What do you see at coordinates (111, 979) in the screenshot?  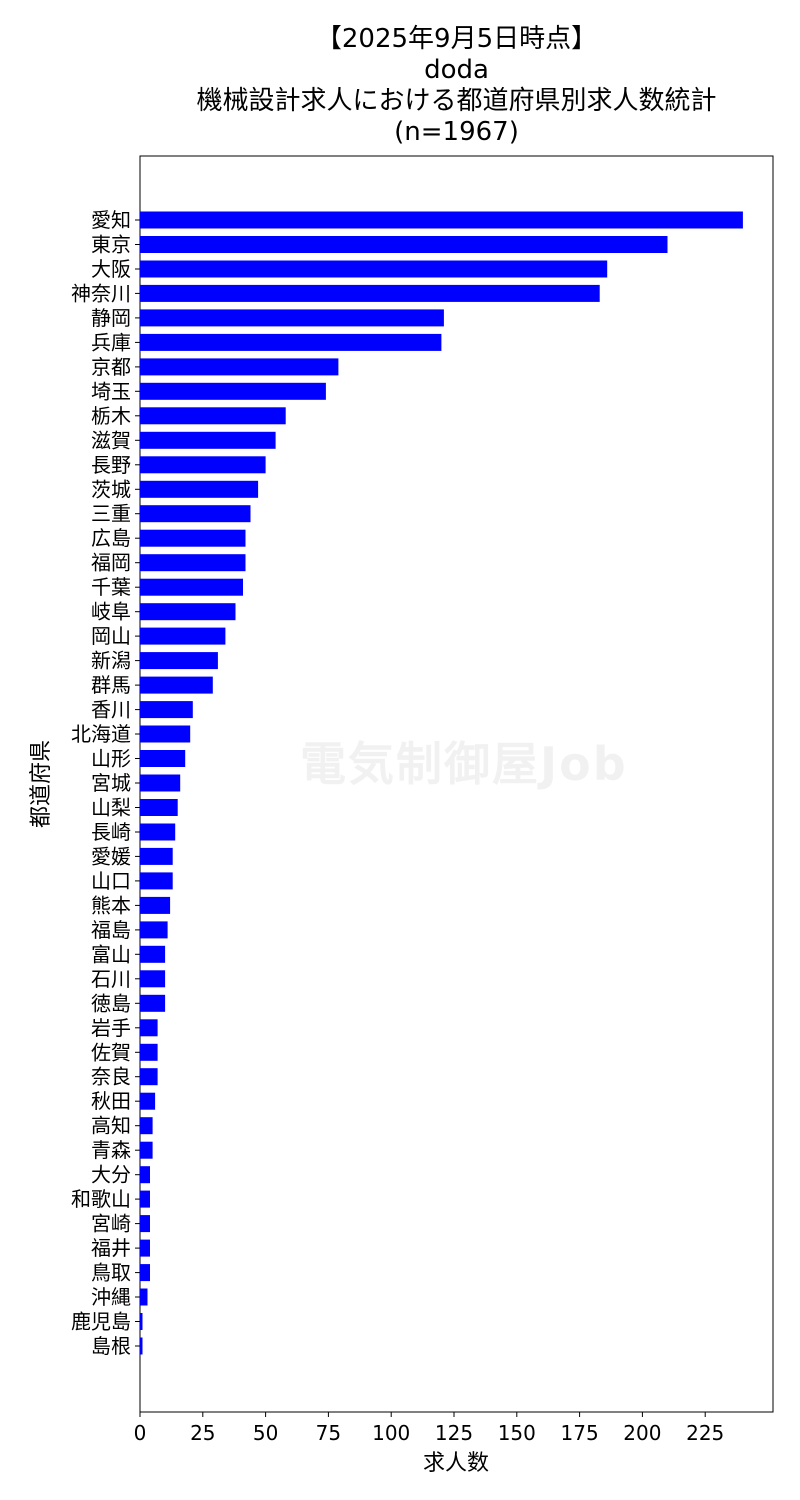 I see `y-tick-label-31: 石川` at bounding box center [111, 979].